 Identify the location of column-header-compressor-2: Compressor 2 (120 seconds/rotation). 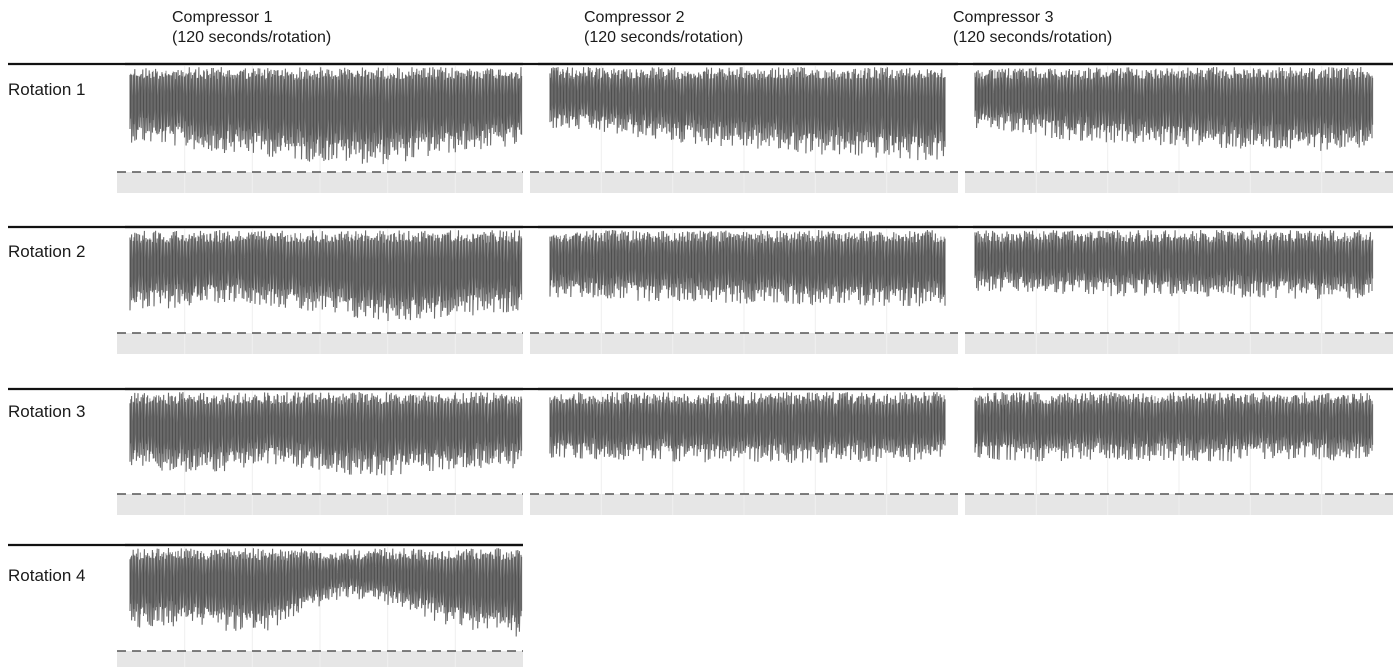
(663, 28).